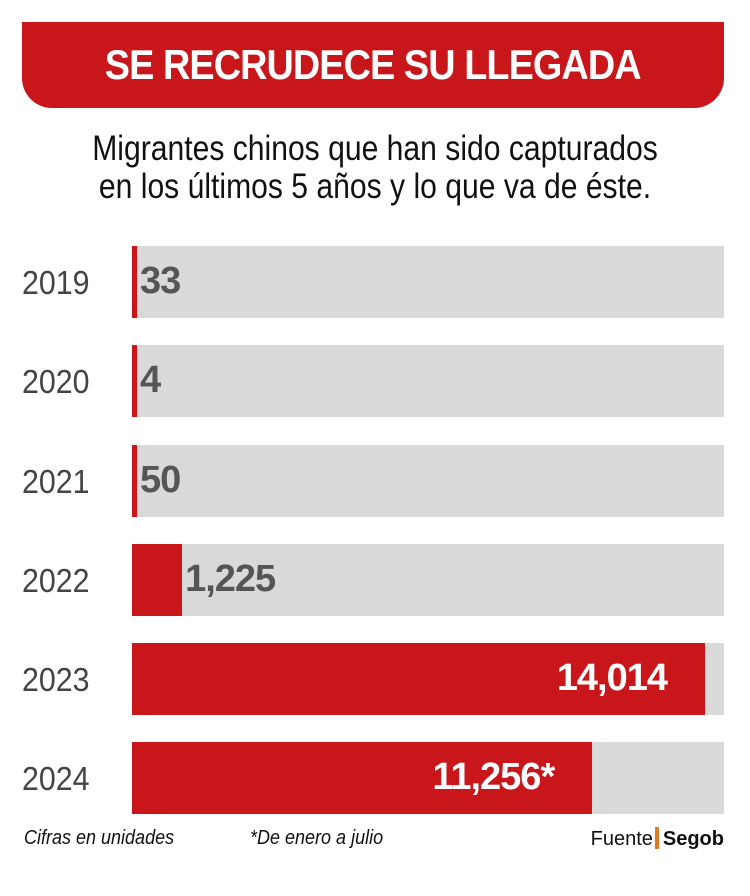  I want to click on source-credit: Fuente Segob, so click(657, 839).